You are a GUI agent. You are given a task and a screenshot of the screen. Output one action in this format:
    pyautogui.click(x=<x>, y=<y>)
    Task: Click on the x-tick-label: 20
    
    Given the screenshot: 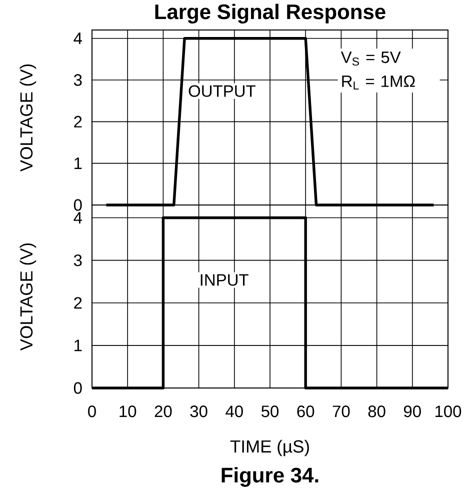 What is the action you would take?
    pyautogui.click(x=163, y=412)
    